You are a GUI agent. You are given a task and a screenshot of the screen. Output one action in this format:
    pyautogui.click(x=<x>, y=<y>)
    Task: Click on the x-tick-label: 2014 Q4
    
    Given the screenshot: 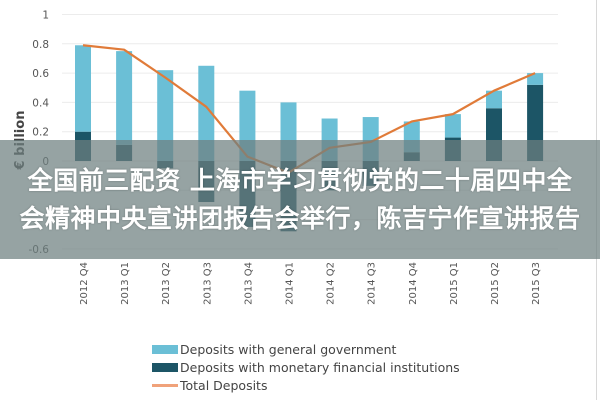 What is the action you would take?
    pyautogui.click(x=413, y=283)
    